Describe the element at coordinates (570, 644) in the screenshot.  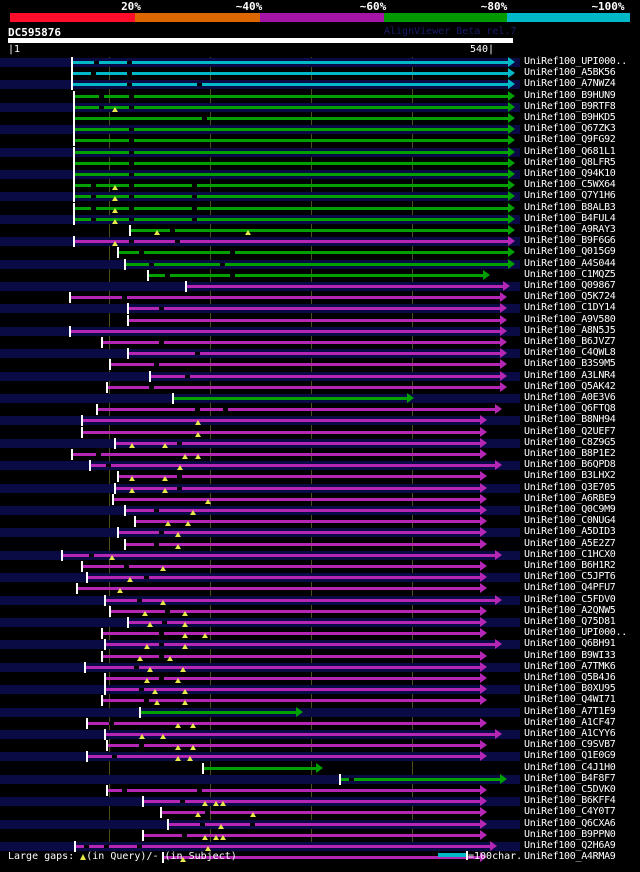
I see `hit-label: UniRef100_Q6BH91` at that location.